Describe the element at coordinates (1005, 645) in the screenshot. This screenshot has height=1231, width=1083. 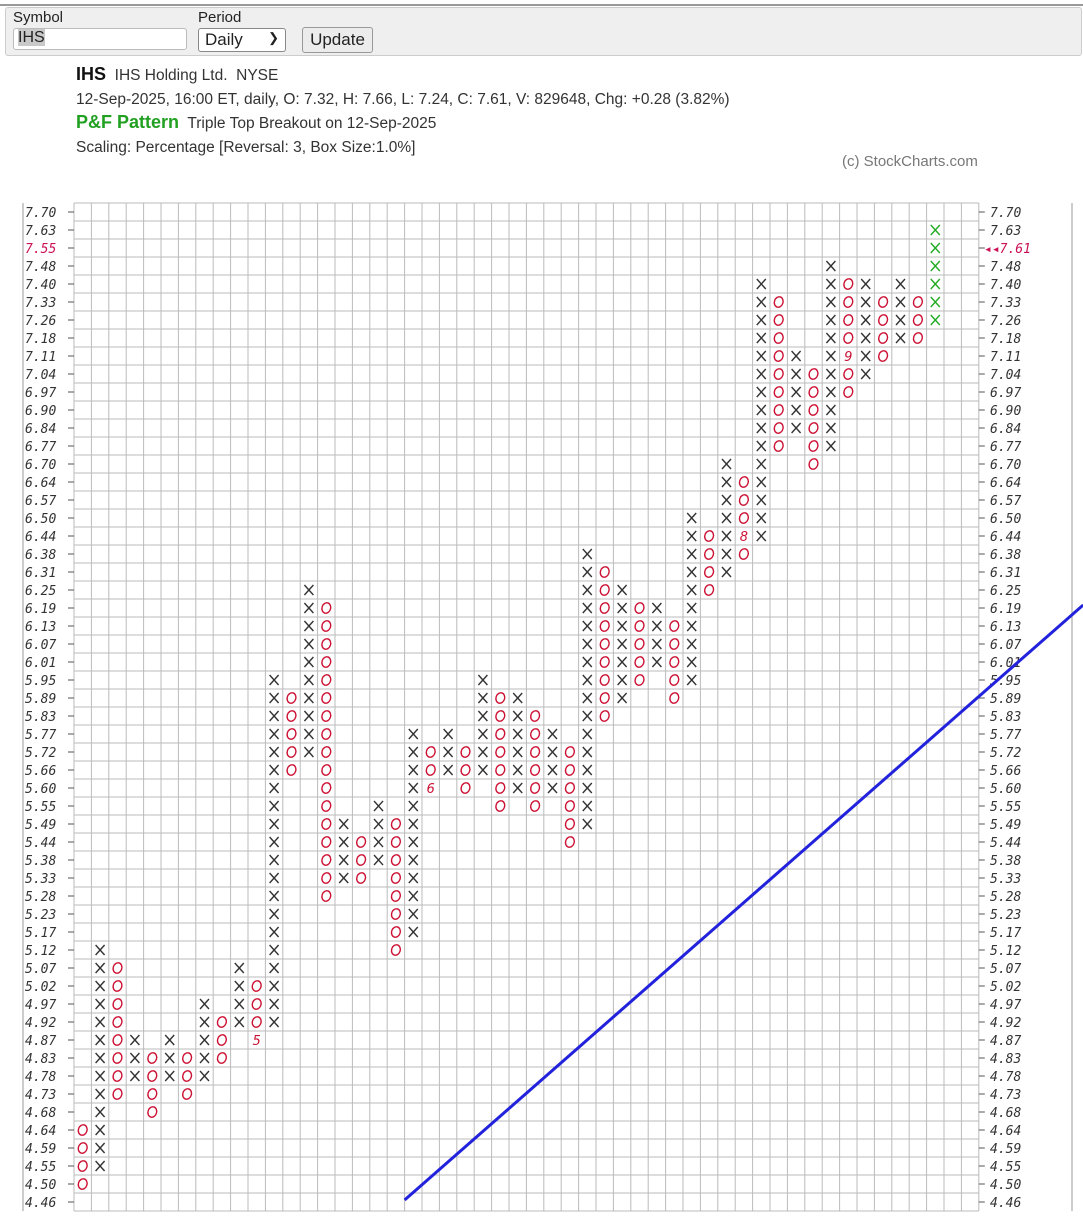
I see `y-tick-label-right: 6.07` at that location.